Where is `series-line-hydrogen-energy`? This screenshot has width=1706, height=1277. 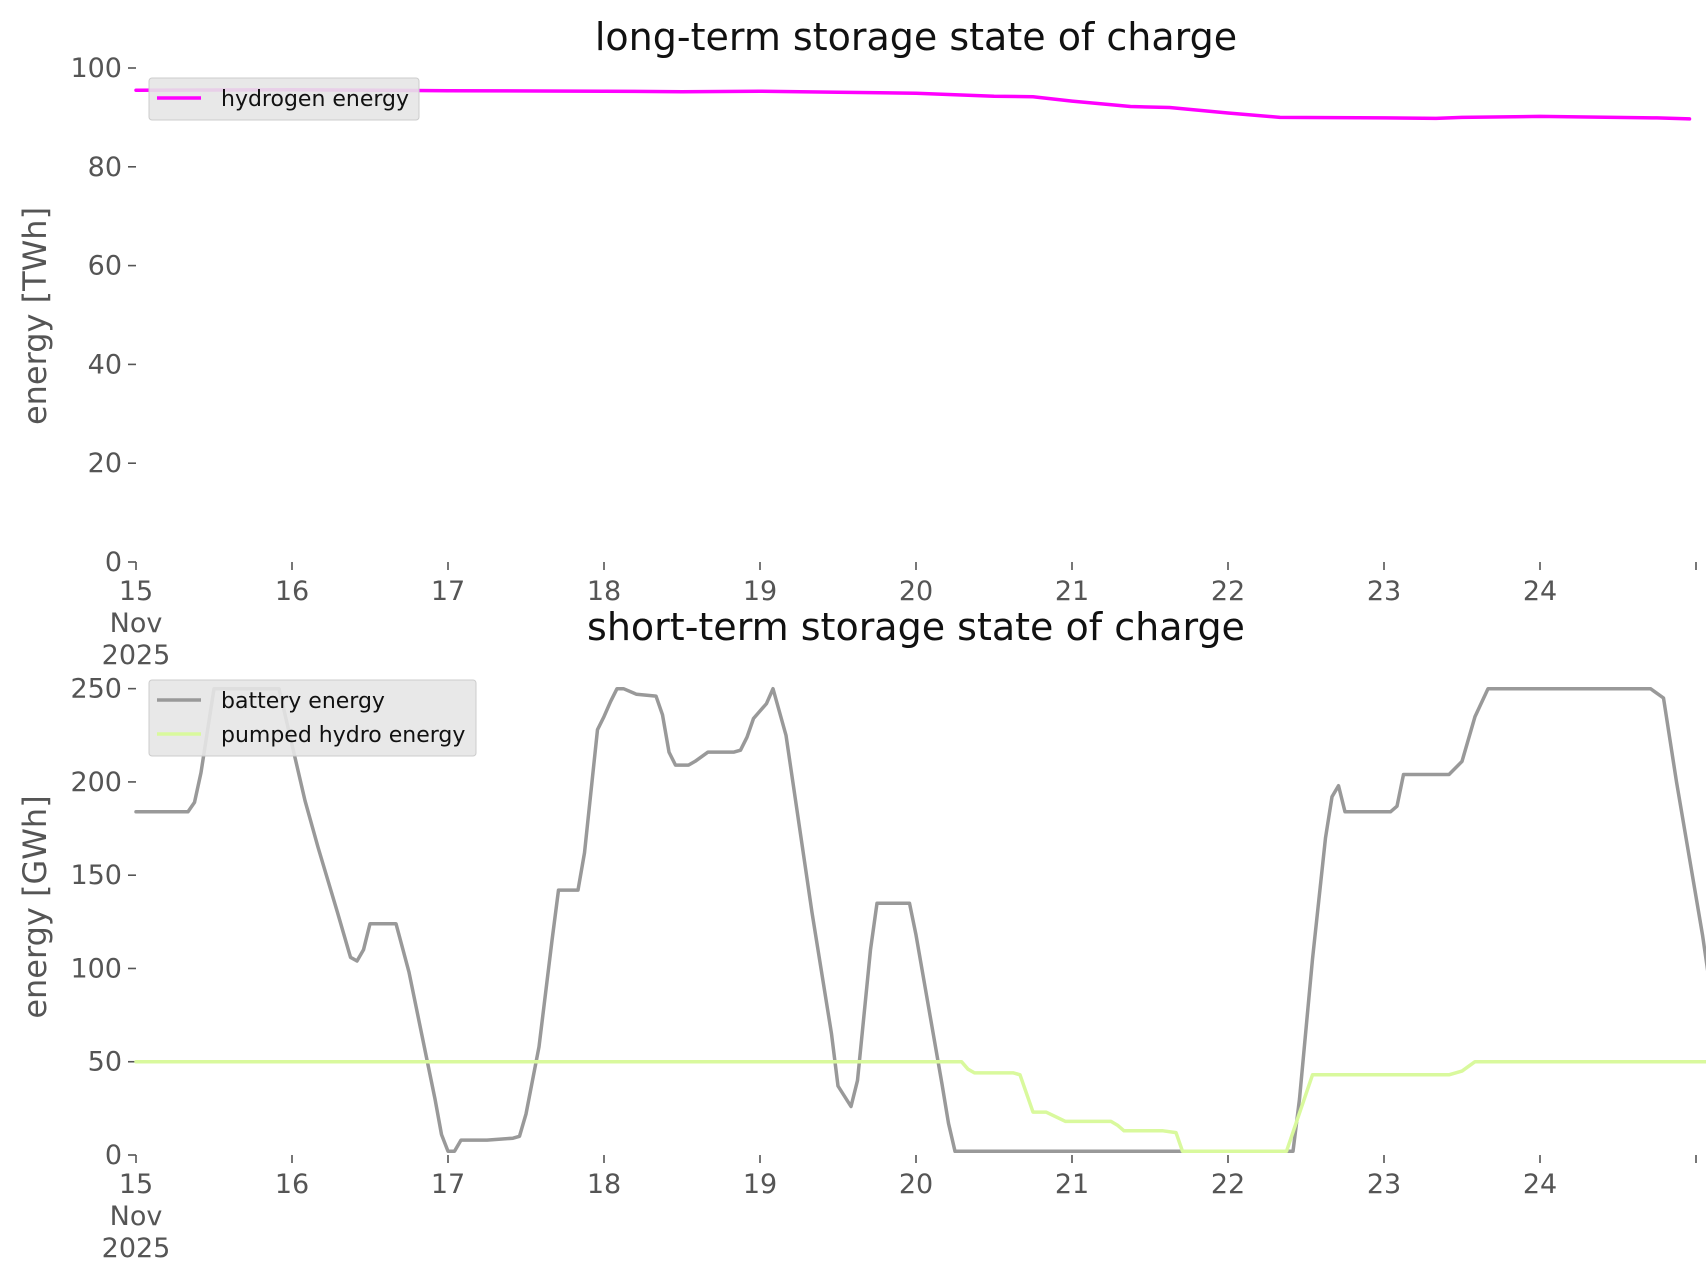
series-line-hydrogen-energy is located at coordinates (913, 104).